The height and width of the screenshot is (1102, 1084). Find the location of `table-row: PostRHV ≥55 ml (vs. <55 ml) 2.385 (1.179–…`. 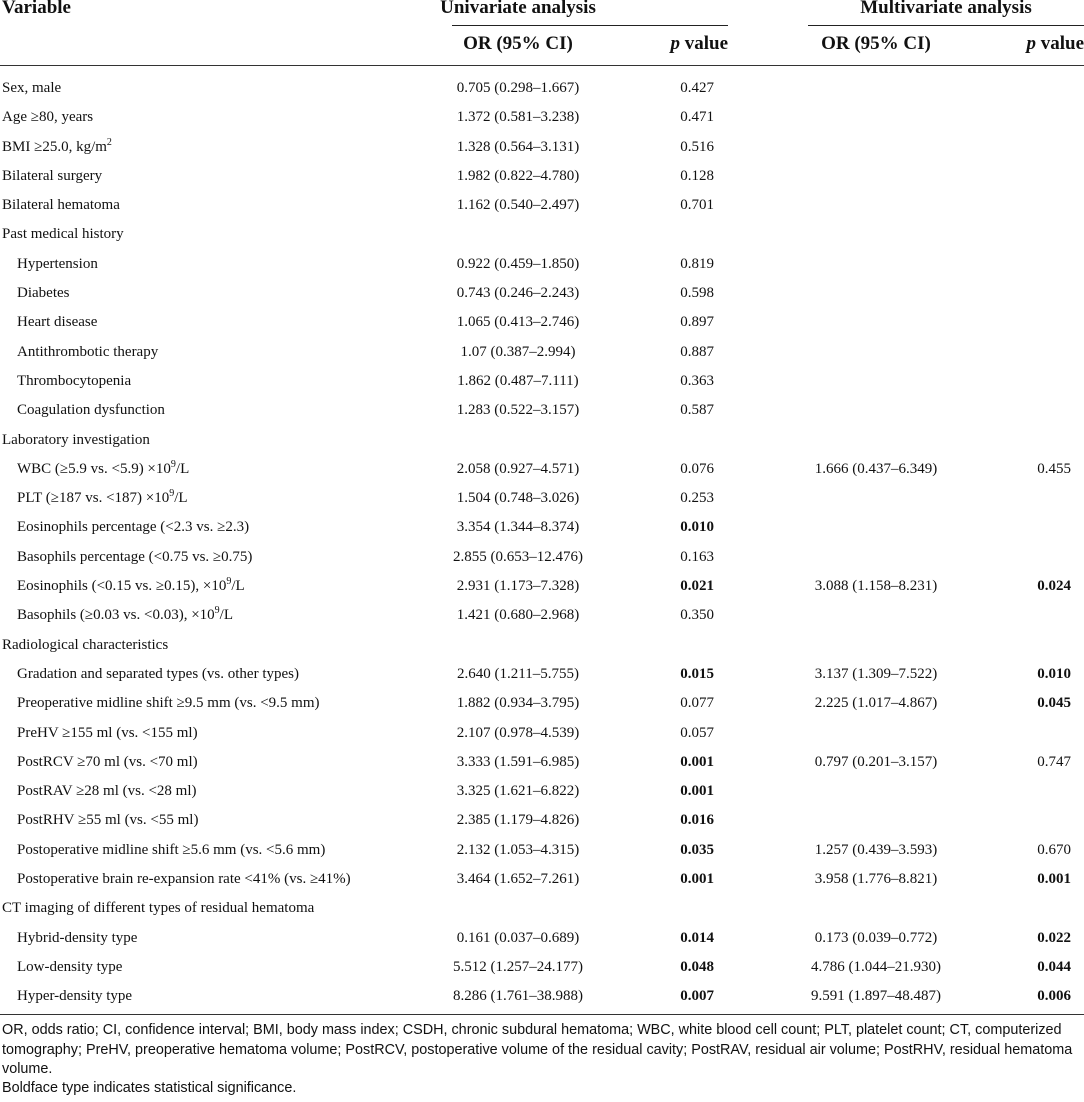

table-row: PostRHV ≥55 ml (vs. <55 ml) 2.385 (1.179–… is located at coordinates (542, 820).